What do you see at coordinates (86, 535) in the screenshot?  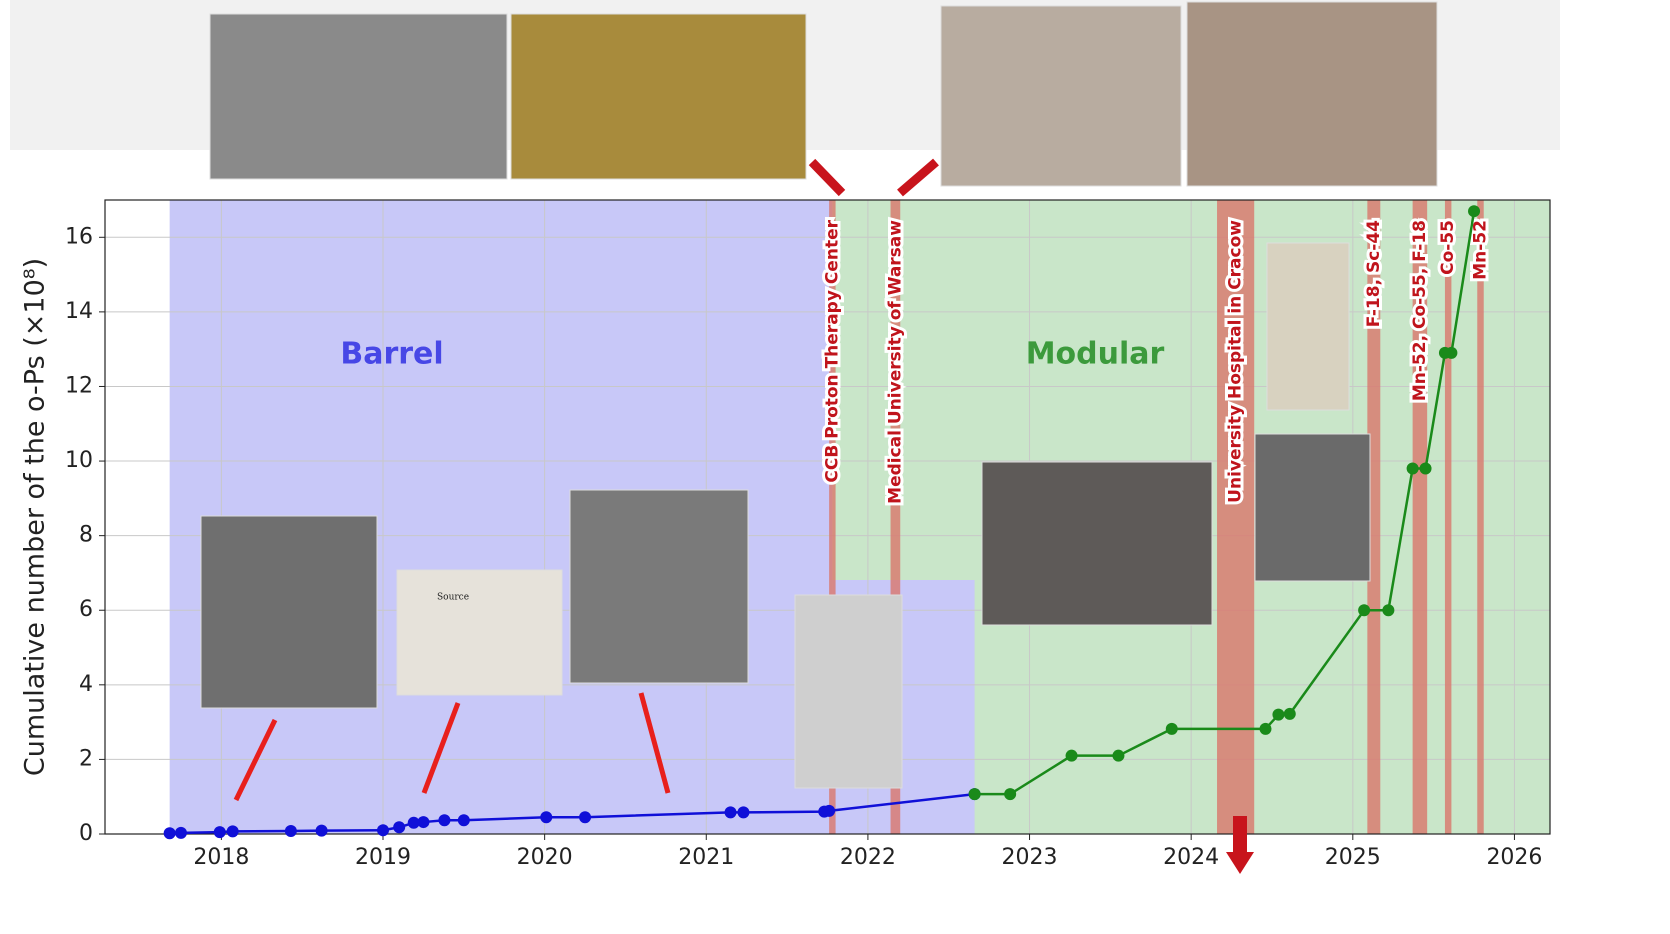 I see `y-tick-label: 8` at bounding box center [86, 535].